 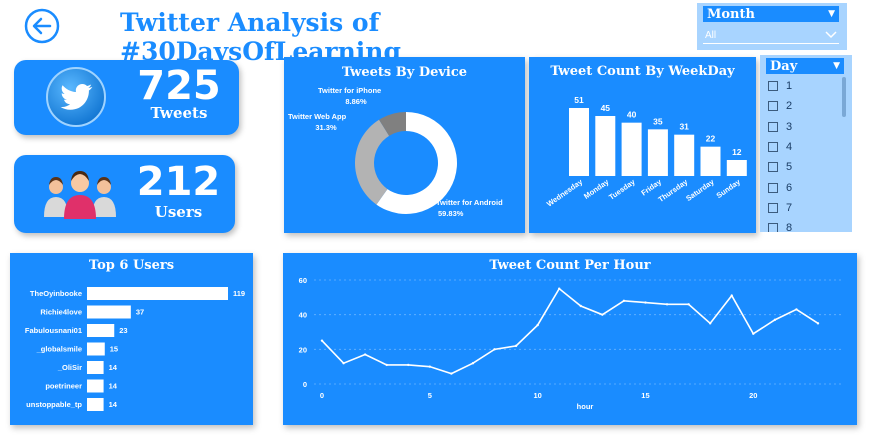 What do you see at coordinates (322, 395) in the screenshot?
I see `hourly-x-tick: 0` at bounding box center [322, 395].